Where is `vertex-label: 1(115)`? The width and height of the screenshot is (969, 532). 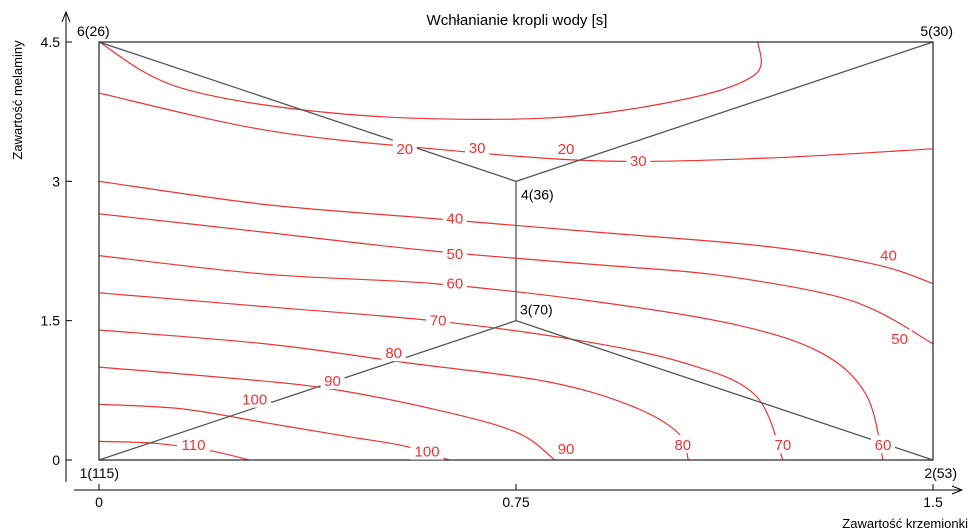
vertex-label: 1(115) is located at coordinates (99, 473).